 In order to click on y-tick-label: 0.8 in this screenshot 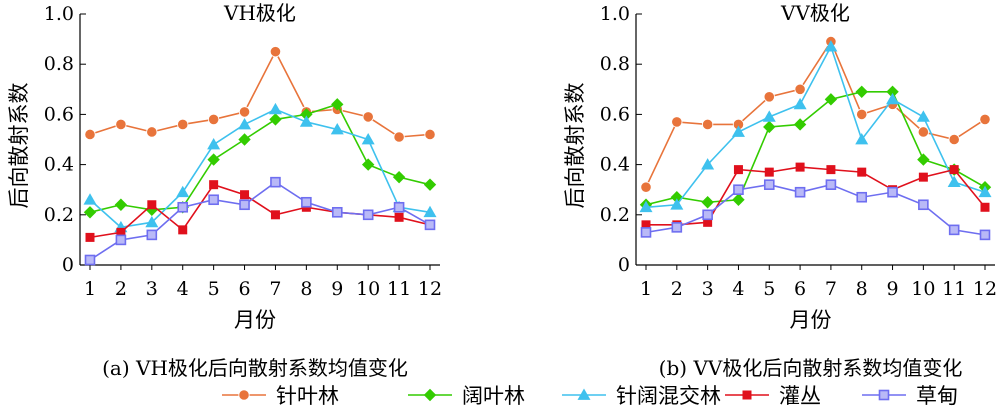, I will do `click(615, 64)`.